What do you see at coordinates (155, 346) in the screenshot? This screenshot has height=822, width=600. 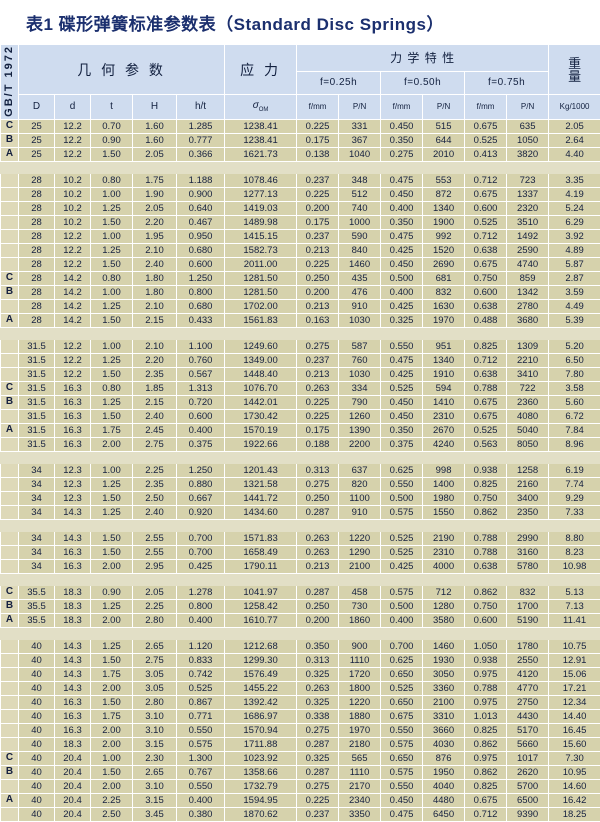 I see `cell-H: 2.10` at bounding box center [155, 346].